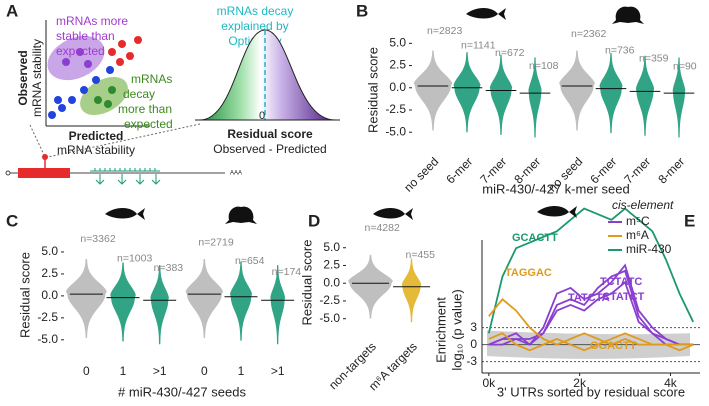 The width and height of the screenshot is (709, 406). Describe the element at coordinates (125, 176) in the screenshot. I see `seeds` at that location.